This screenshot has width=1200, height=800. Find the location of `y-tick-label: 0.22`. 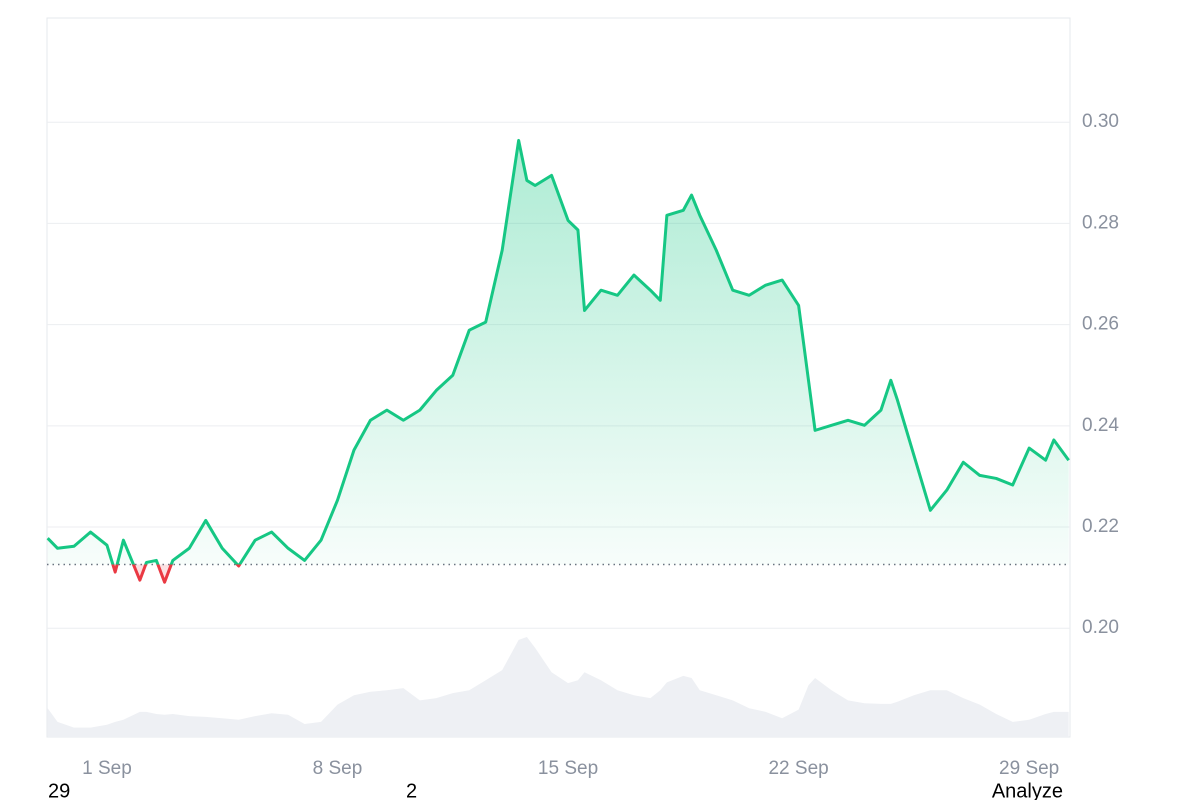

y-tick-label: 0.22 is located at coordinates (1100, 526).